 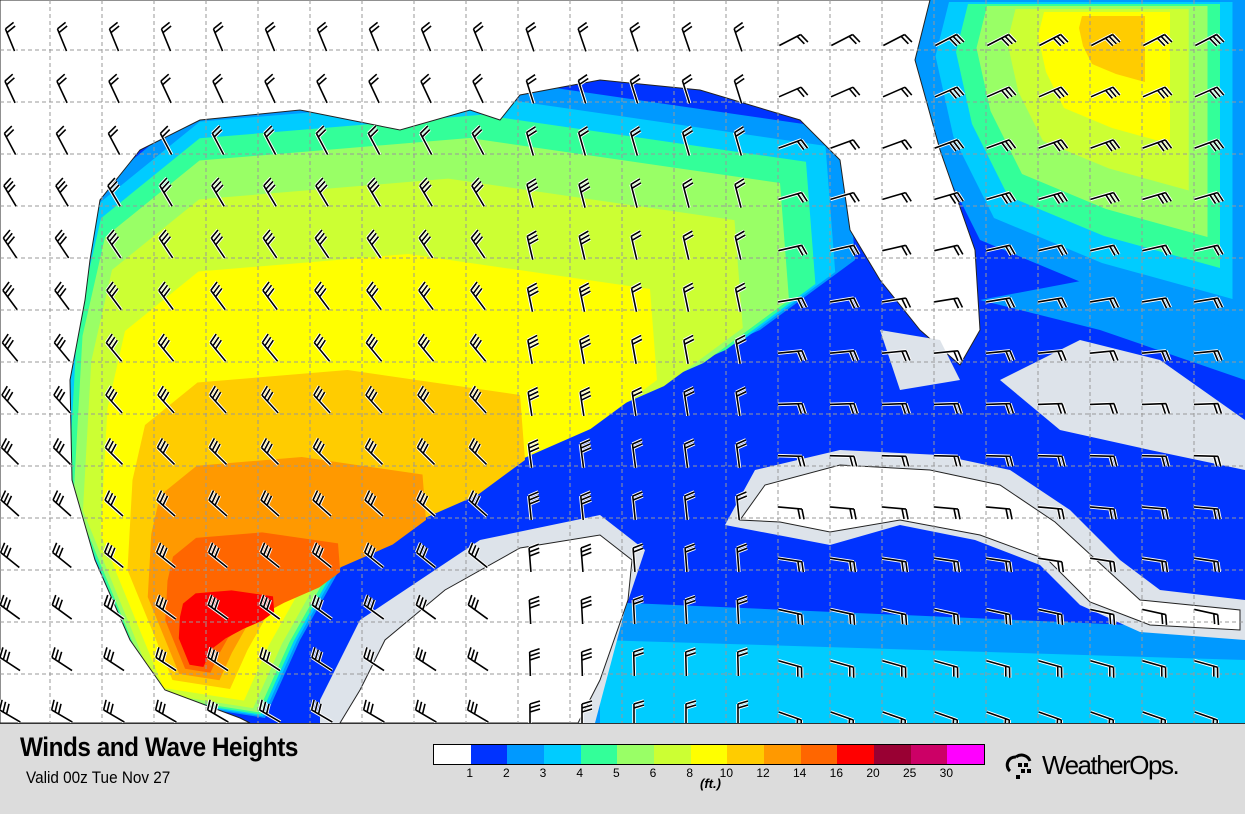 I want to click on legend-tick-label: 25, so click(x=909, y=773).